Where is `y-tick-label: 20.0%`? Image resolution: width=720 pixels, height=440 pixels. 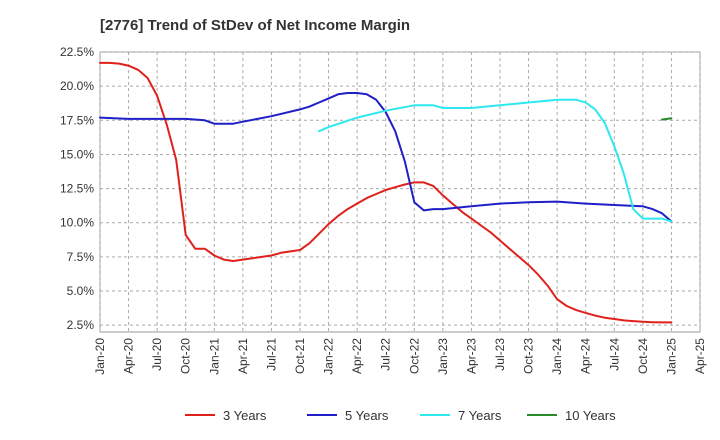 y-tick-label: 20.0% is located at coordinates (77, 86).